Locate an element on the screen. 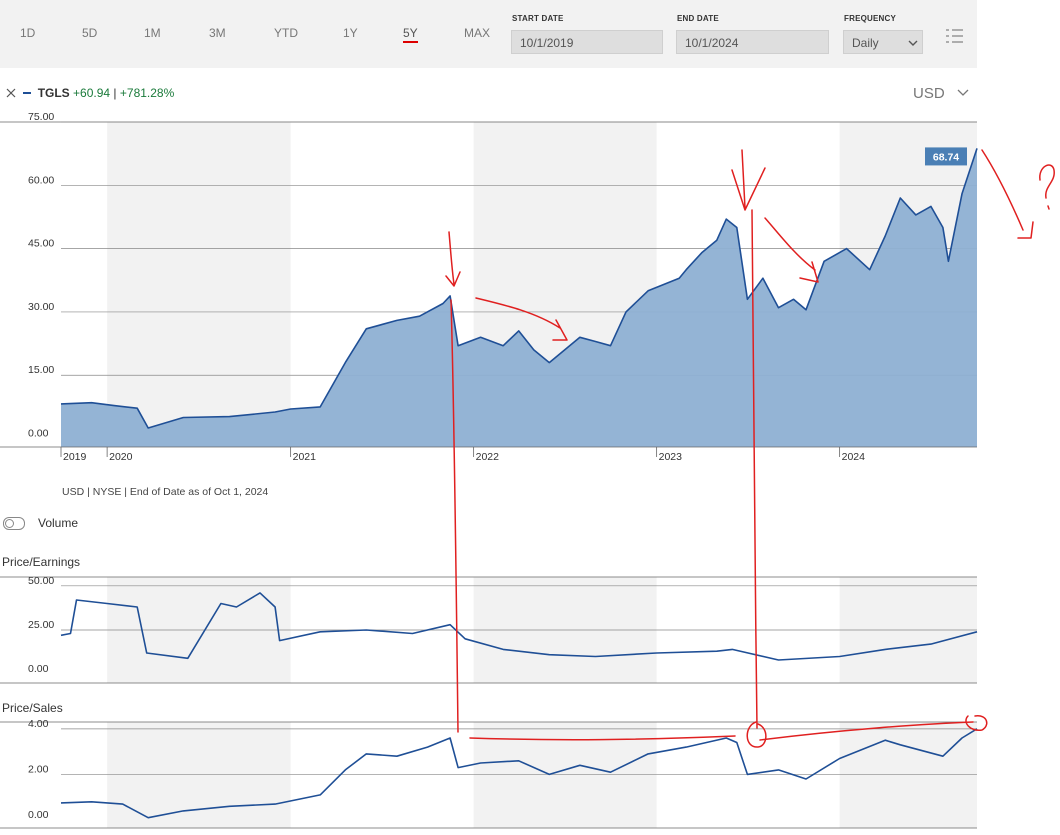 This screenshot has height=835, width=1060. x-tick-label: 2023 is located at coordinates (671, 457).